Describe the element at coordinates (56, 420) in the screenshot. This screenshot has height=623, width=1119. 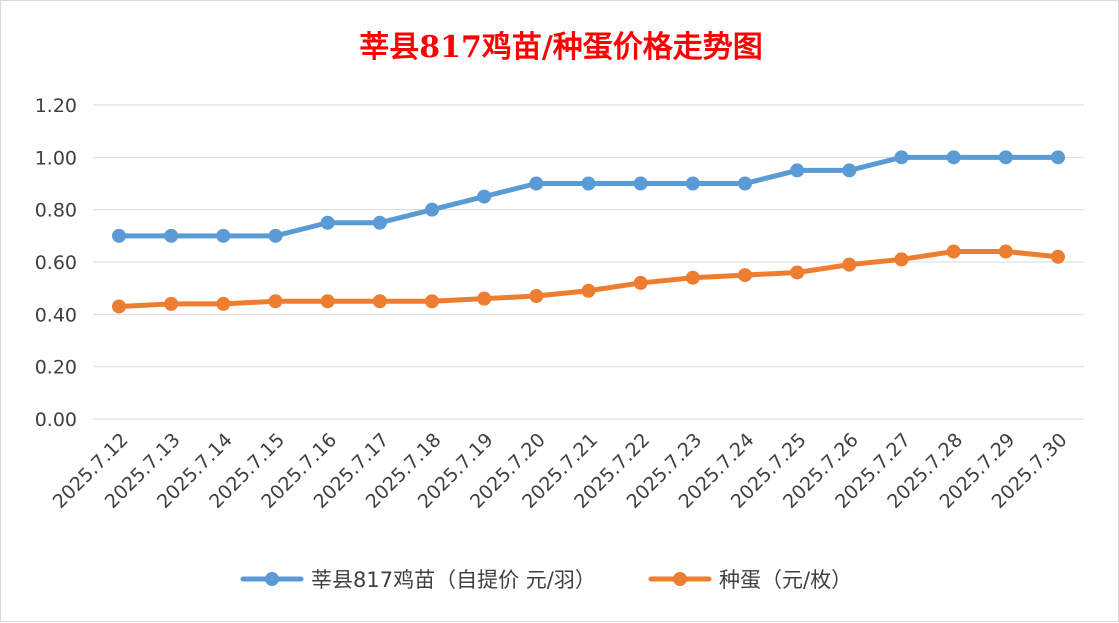
I see `y-tick-label: 0.00` at that location.